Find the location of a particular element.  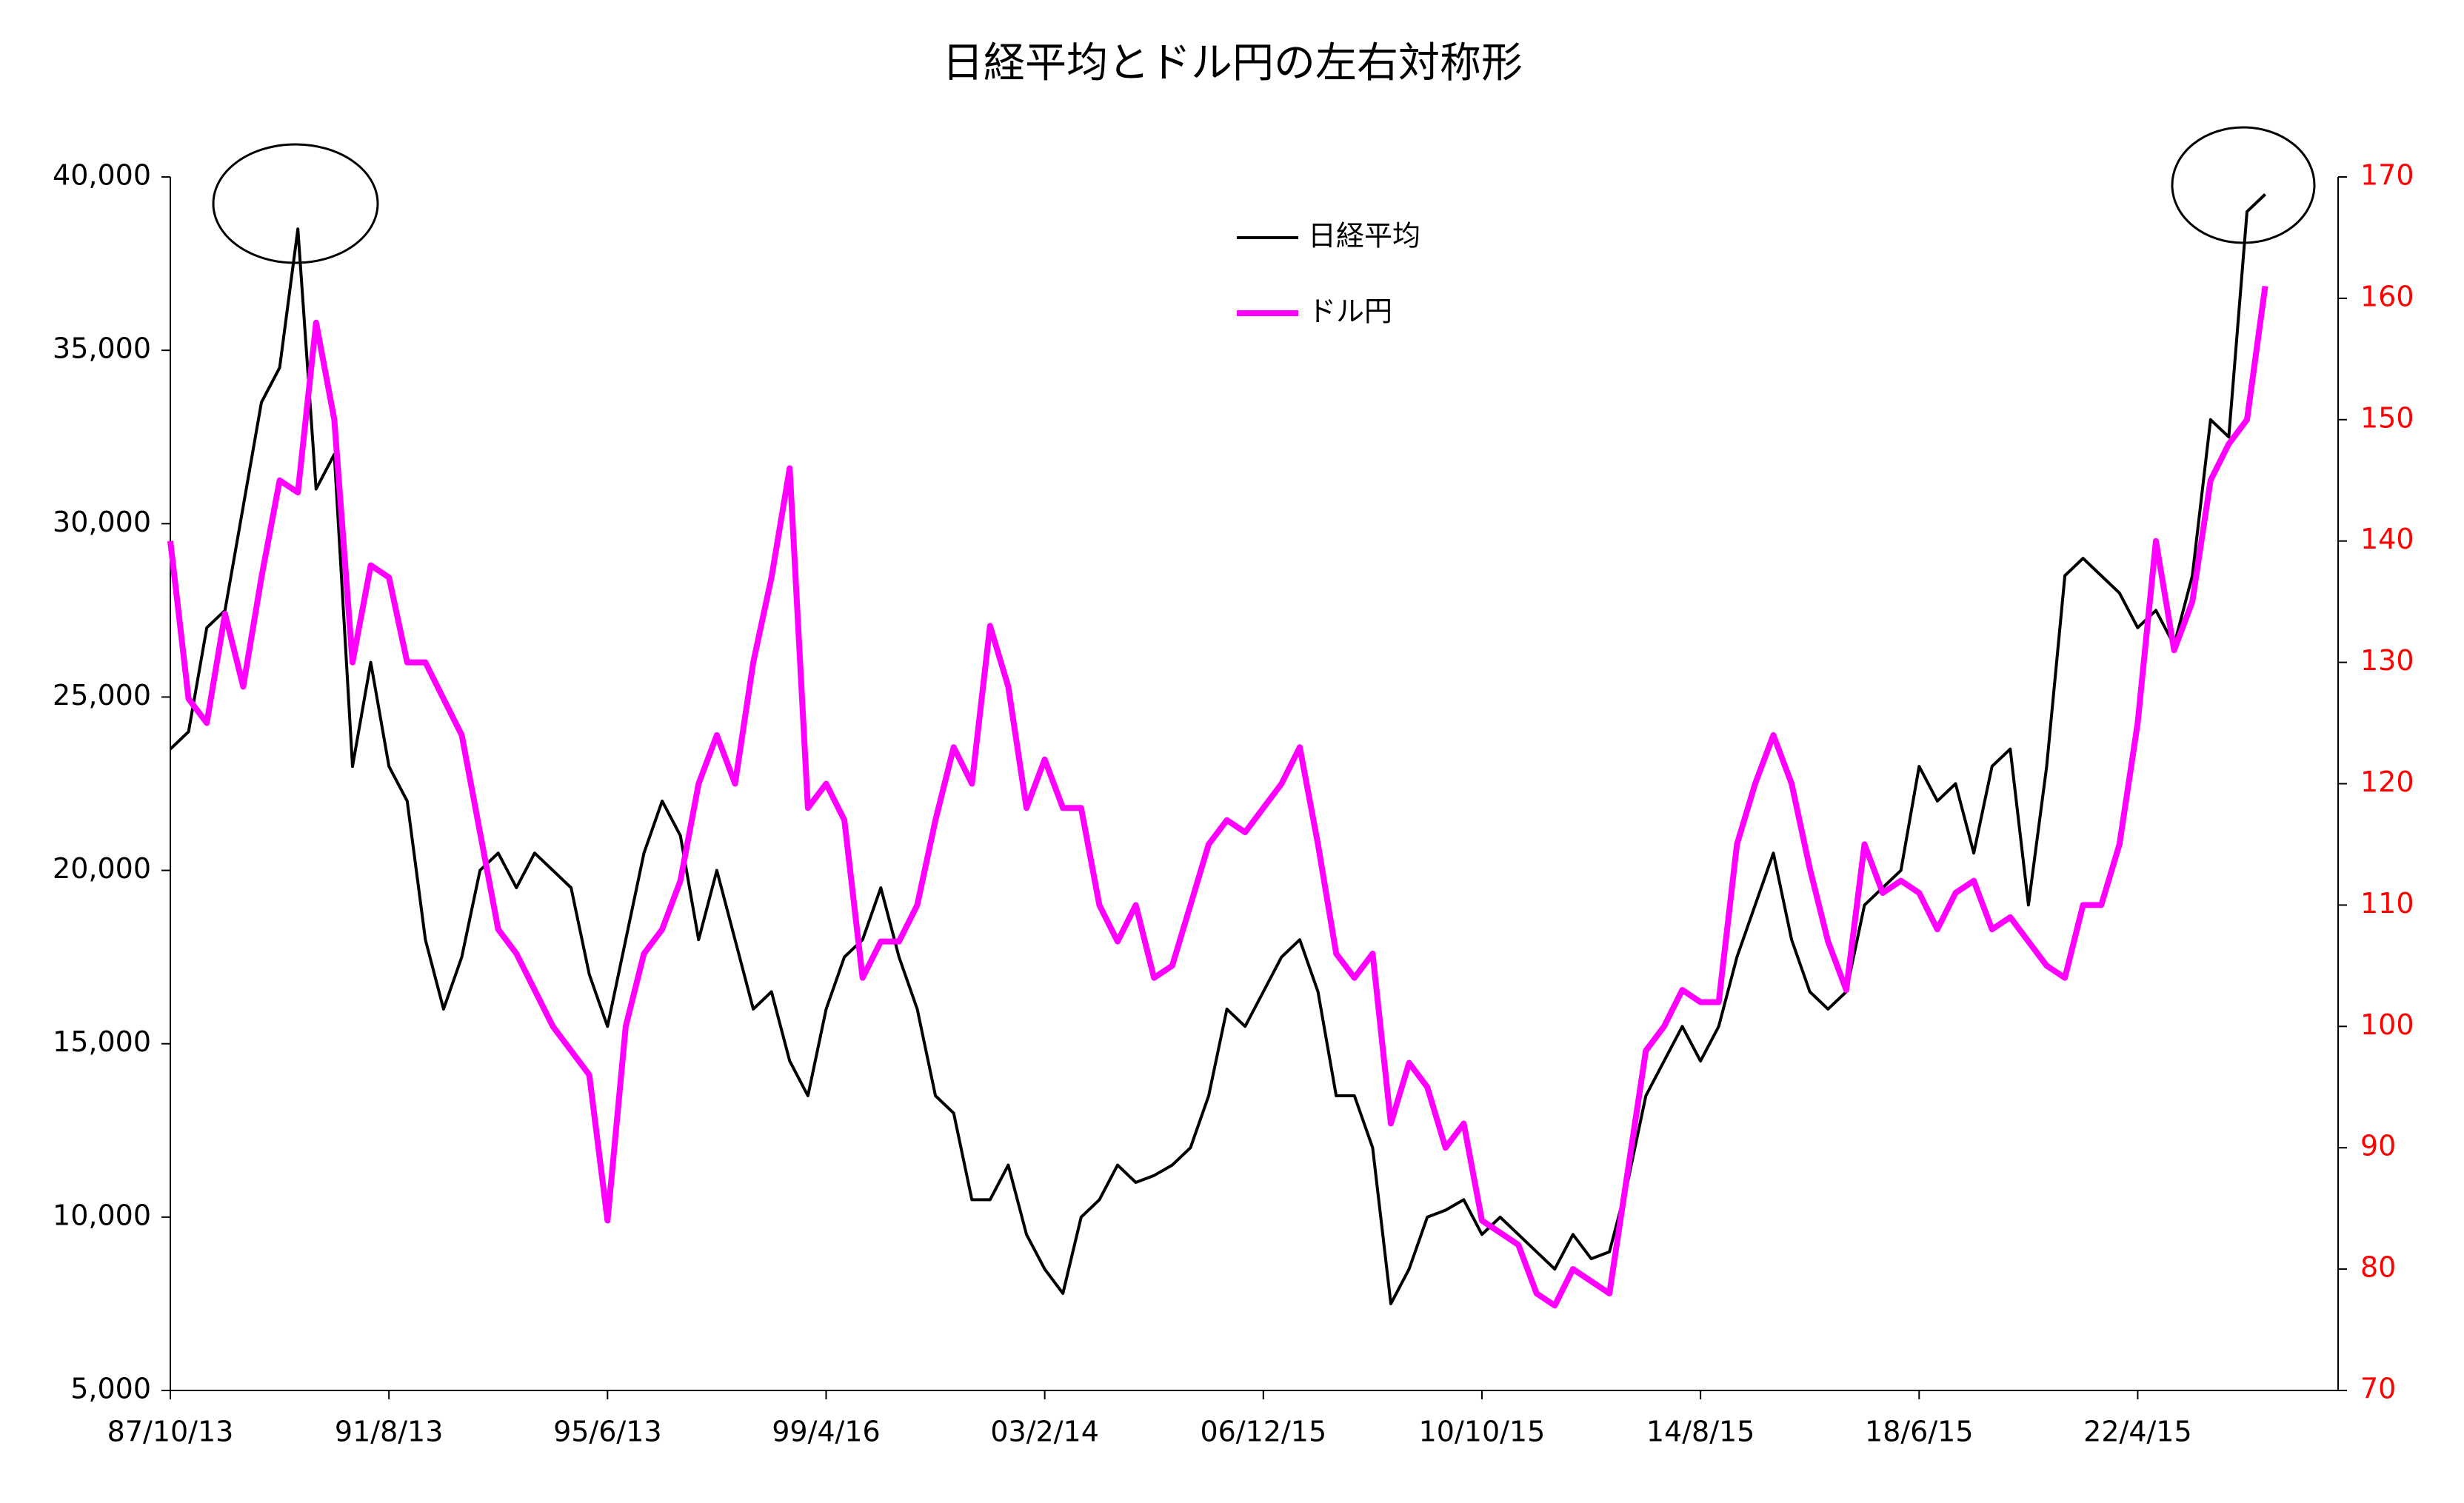

x-tick-label: 10/10/15 is located at coordinates (1483, 1432).